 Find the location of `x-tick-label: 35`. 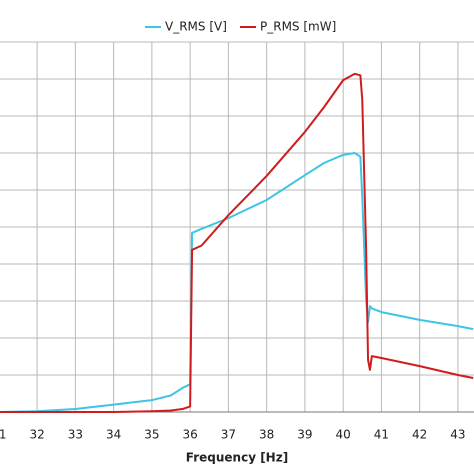

x-tick-label: 35 is located at coordinates (151, 435).